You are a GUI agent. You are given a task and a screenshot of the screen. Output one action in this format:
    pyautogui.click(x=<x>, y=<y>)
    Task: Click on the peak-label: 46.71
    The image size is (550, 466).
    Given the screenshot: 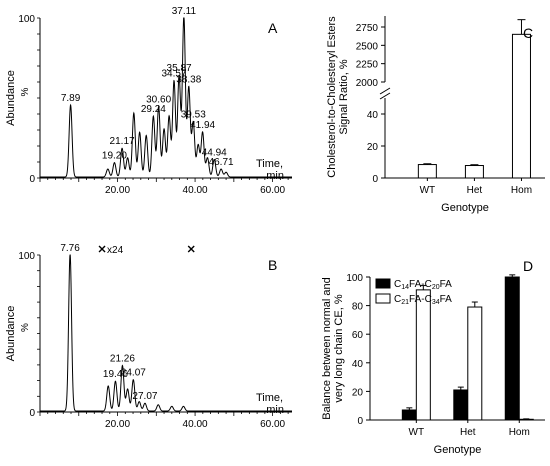 What is the action you would take?
    pyautogui.click(x=221, y=162)
    